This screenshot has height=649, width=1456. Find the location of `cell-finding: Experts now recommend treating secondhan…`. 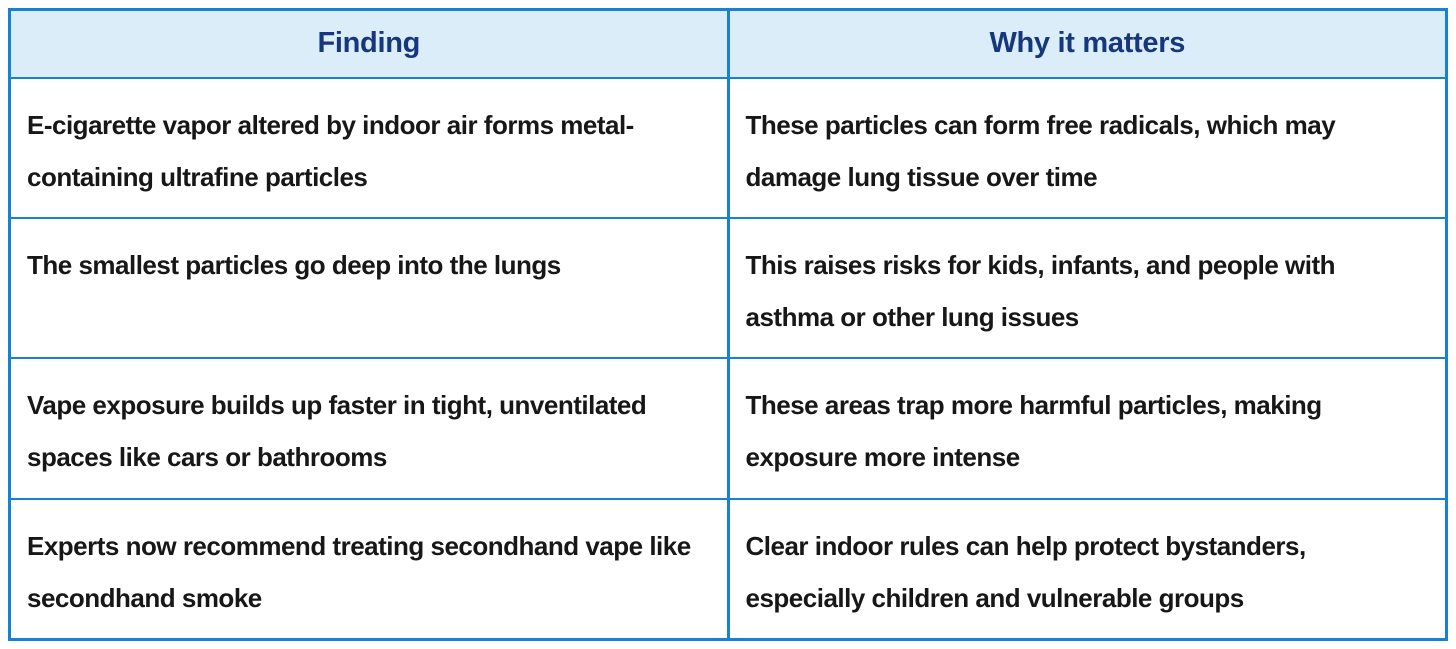

cell-finding: Experts now recommend treating secondhan… is located at coordinates (369, 569).